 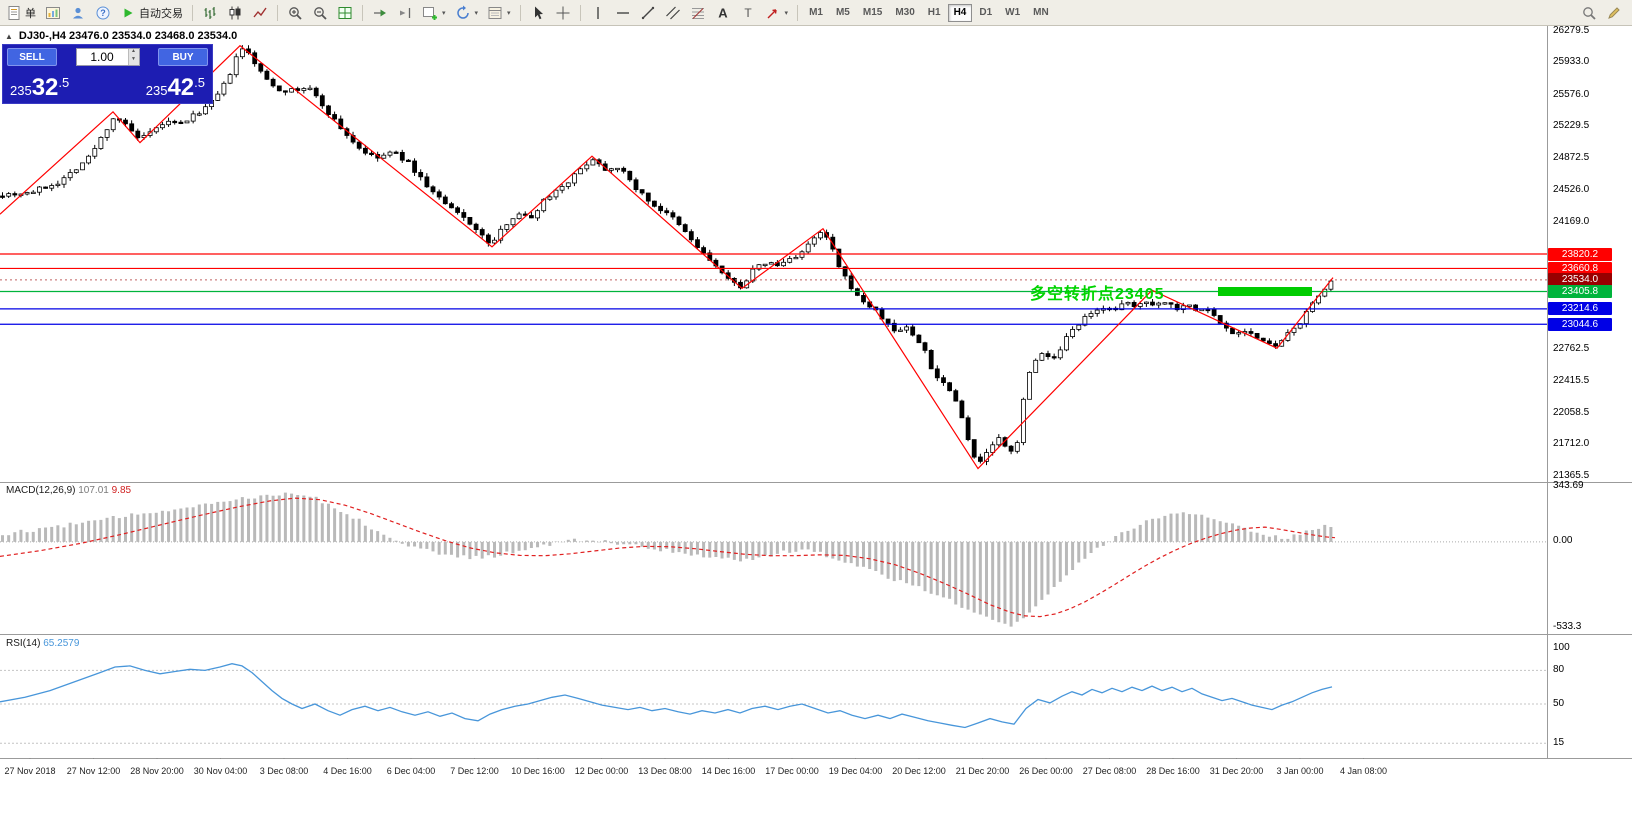 I want to click on timeframe-M5: M5, so click(x=842, y=12).